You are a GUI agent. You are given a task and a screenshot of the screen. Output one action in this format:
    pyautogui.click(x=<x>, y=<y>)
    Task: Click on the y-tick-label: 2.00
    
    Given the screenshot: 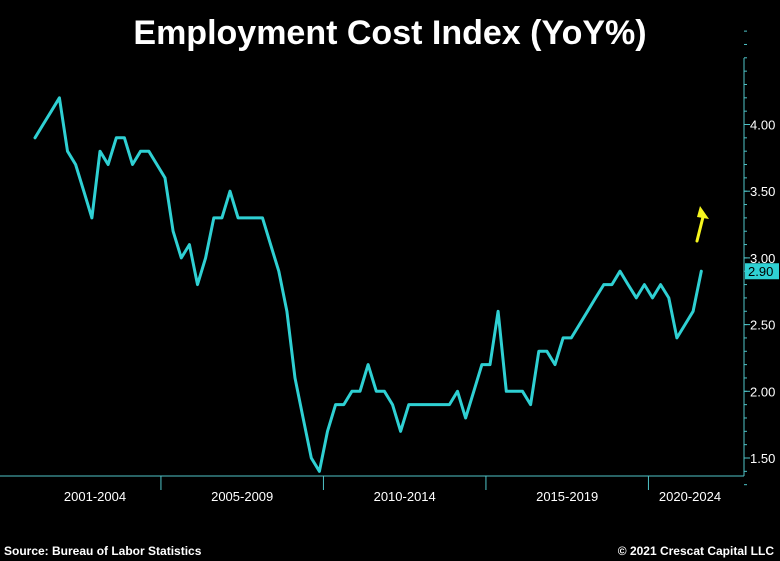 What is the action you would take?
    pyautogui.click(x=762, y=391)
    